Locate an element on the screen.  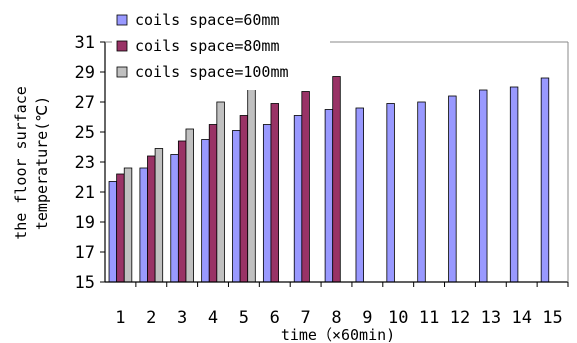
y-axis-label-line-1: the floor surface is located at coordinates (21, 163).